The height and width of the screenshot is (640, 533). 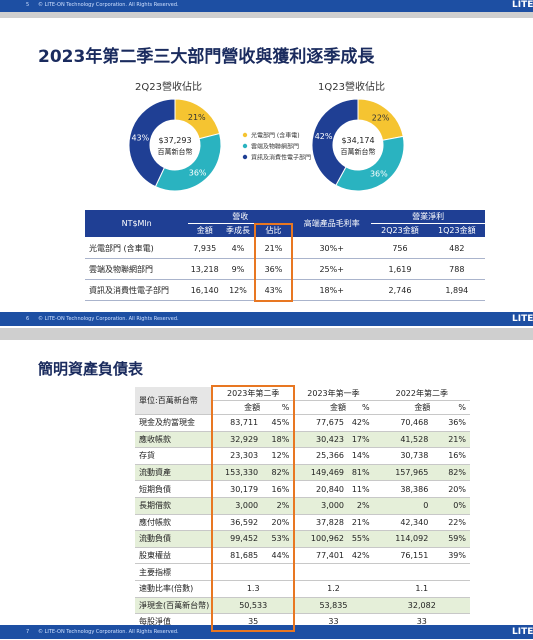 What do you see at coordinates (402, 556) in the screenshot?
I see `cell: 76,151` at bounding box center [402, 556].